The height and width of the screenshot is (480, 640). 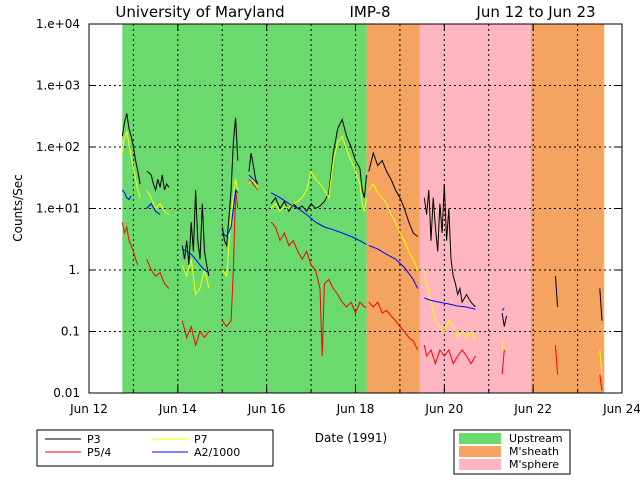 What do you see at coordinates (74, 270) in the screenshot?
I see `y-tick-label: 1.` at bounding box center [74, 270].